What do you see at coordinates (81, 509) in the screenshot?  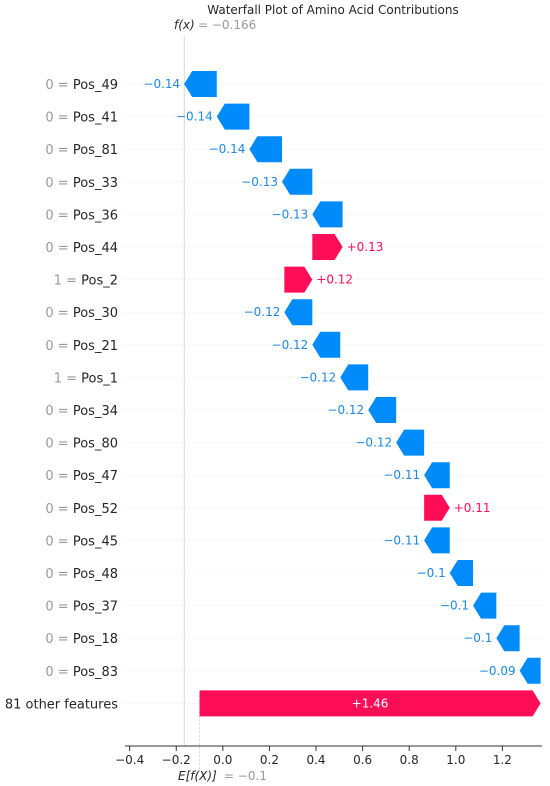 I see `feature-name-label: 0 = Pos_52` at bounding box center [81, 509].